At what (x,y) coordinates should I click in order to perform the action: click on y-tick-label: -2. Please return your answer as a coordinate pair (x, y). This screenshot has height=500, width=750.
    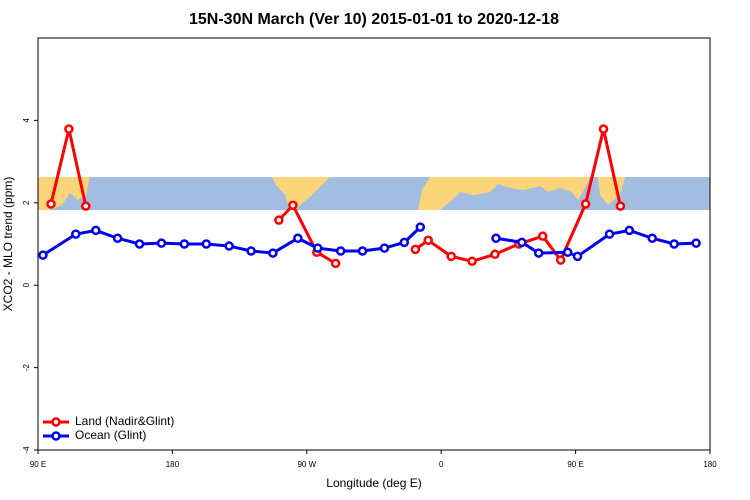
    Looking at the image, I should click on (26, 367).